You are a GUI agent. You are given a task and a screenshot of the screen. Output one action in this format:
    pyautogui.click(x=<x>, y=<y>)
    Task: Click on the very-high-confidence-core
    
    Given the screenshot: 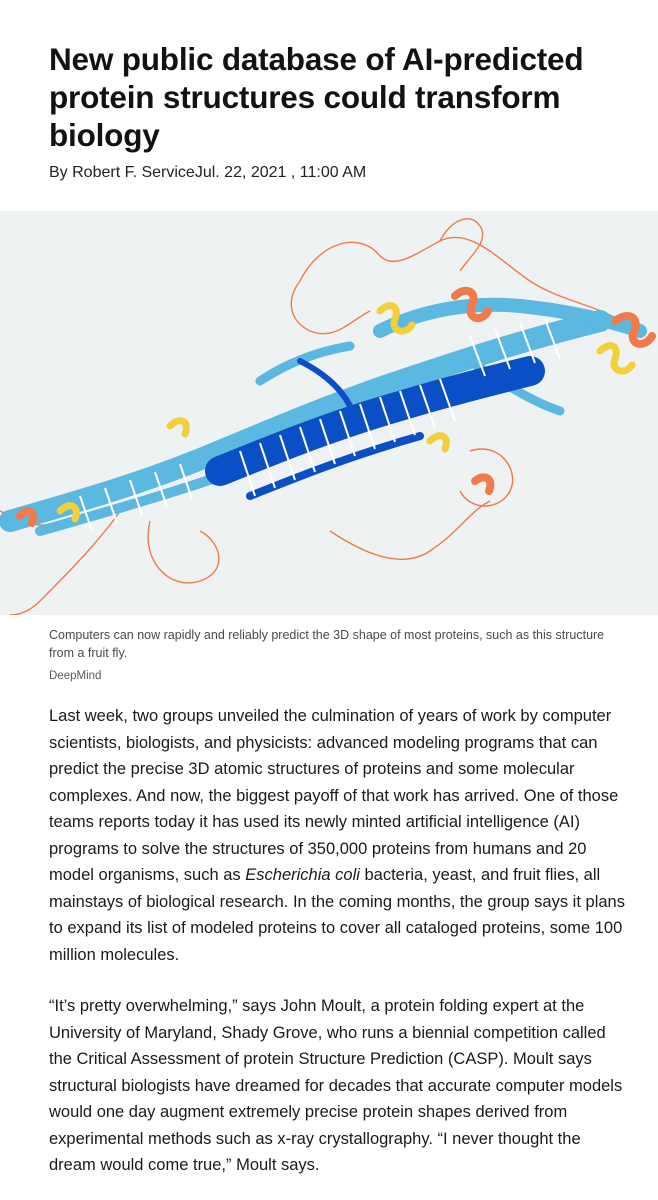 What is the action you would take?
    pyautogui.click(x=375, y=428)
    